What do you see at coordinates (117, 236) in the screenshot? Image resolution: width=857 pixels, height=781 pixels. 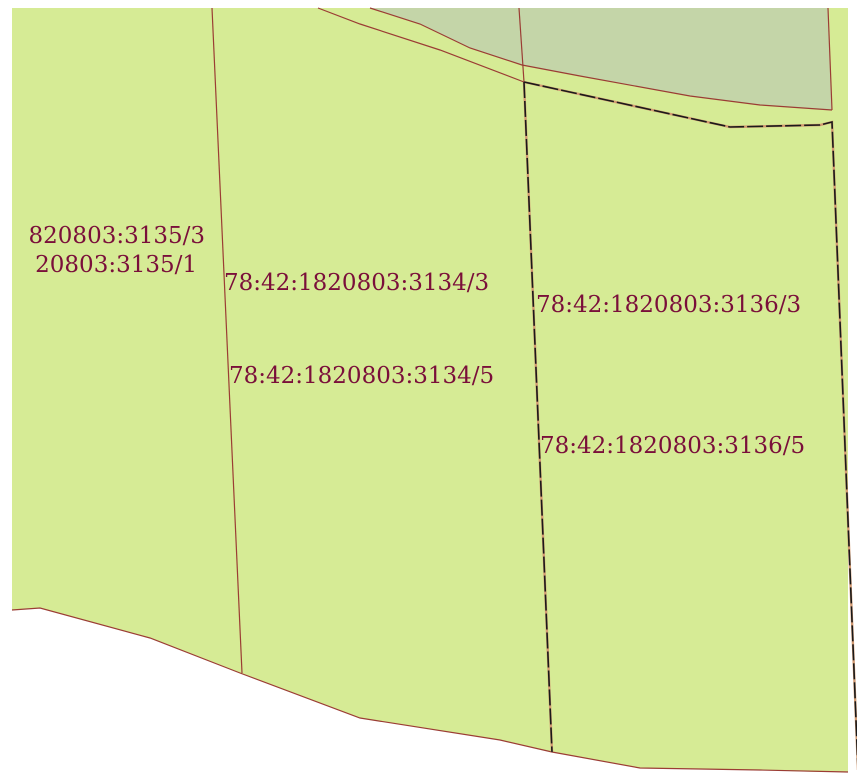 I see `parcel-label-3135-3: 820803:3135/3` at bounding box center [117, 236].